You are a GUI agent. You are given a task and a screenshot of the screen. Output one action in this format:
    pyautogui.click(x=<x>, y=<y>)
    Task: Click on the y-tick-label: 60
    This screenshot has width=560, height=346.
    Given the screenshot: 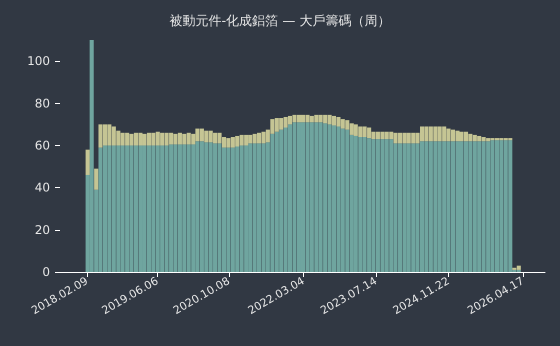 What is the action you would take?
    pyautogui.click(x=42, y=145)
    